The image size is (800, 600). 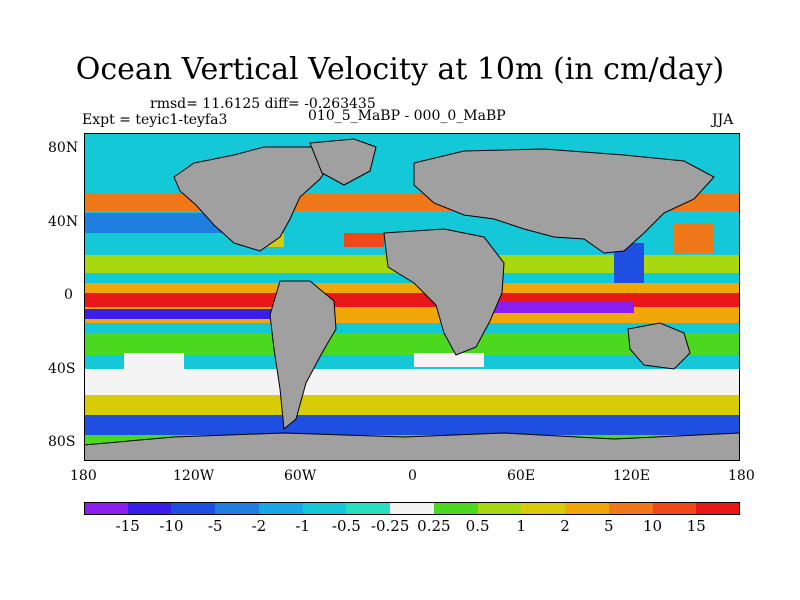 I want to click on lat-tick-label: 40S, so click(x=62, y=369).